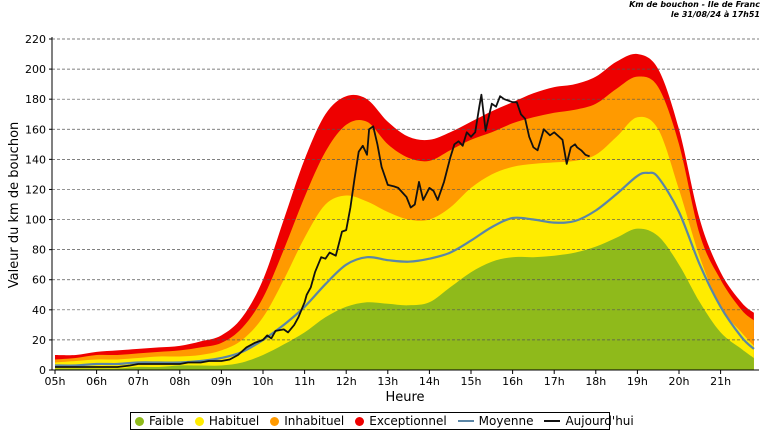  I want to click on y-tick-label-60: 60, so click(39, 280).